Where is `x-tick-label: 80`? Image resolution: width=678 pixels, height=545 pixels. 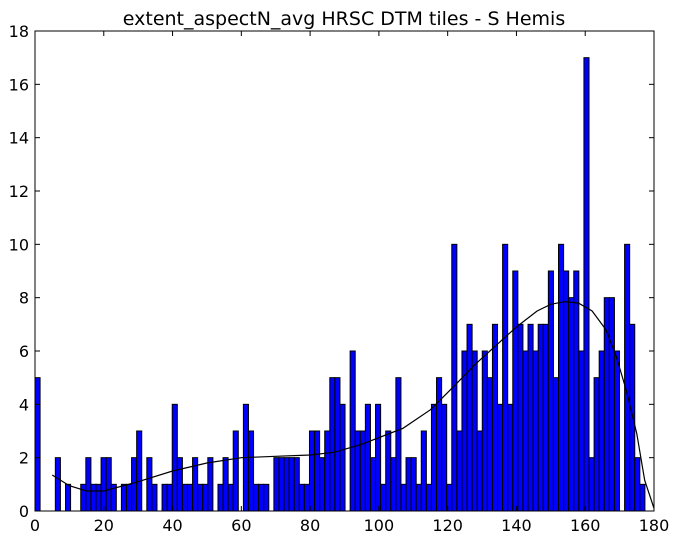 x-tick-label: 80 is located at coordinates (310, 525).